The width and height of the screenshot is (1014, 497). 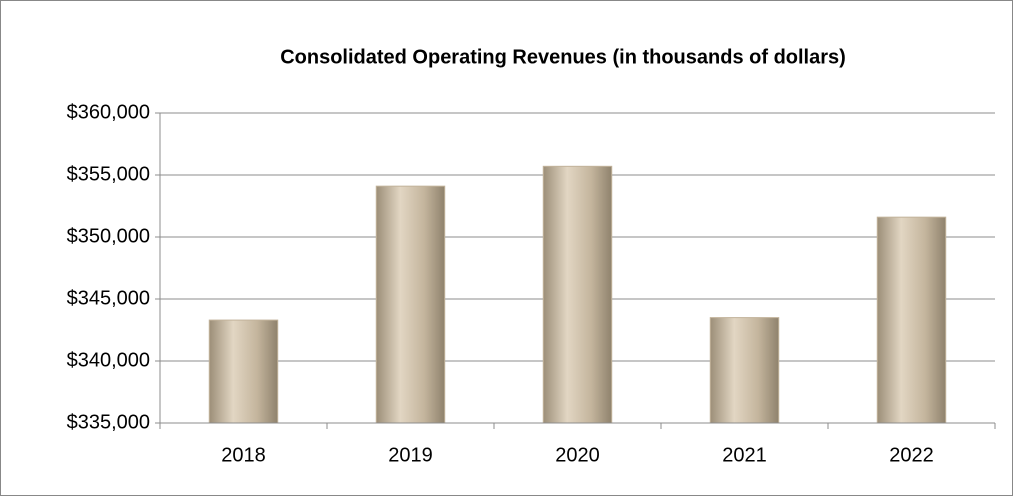 What do you see at coordinates (108, 112) in the screenshot?
I see `y-tick-label: $360,000` at bounding box center [108, 112].